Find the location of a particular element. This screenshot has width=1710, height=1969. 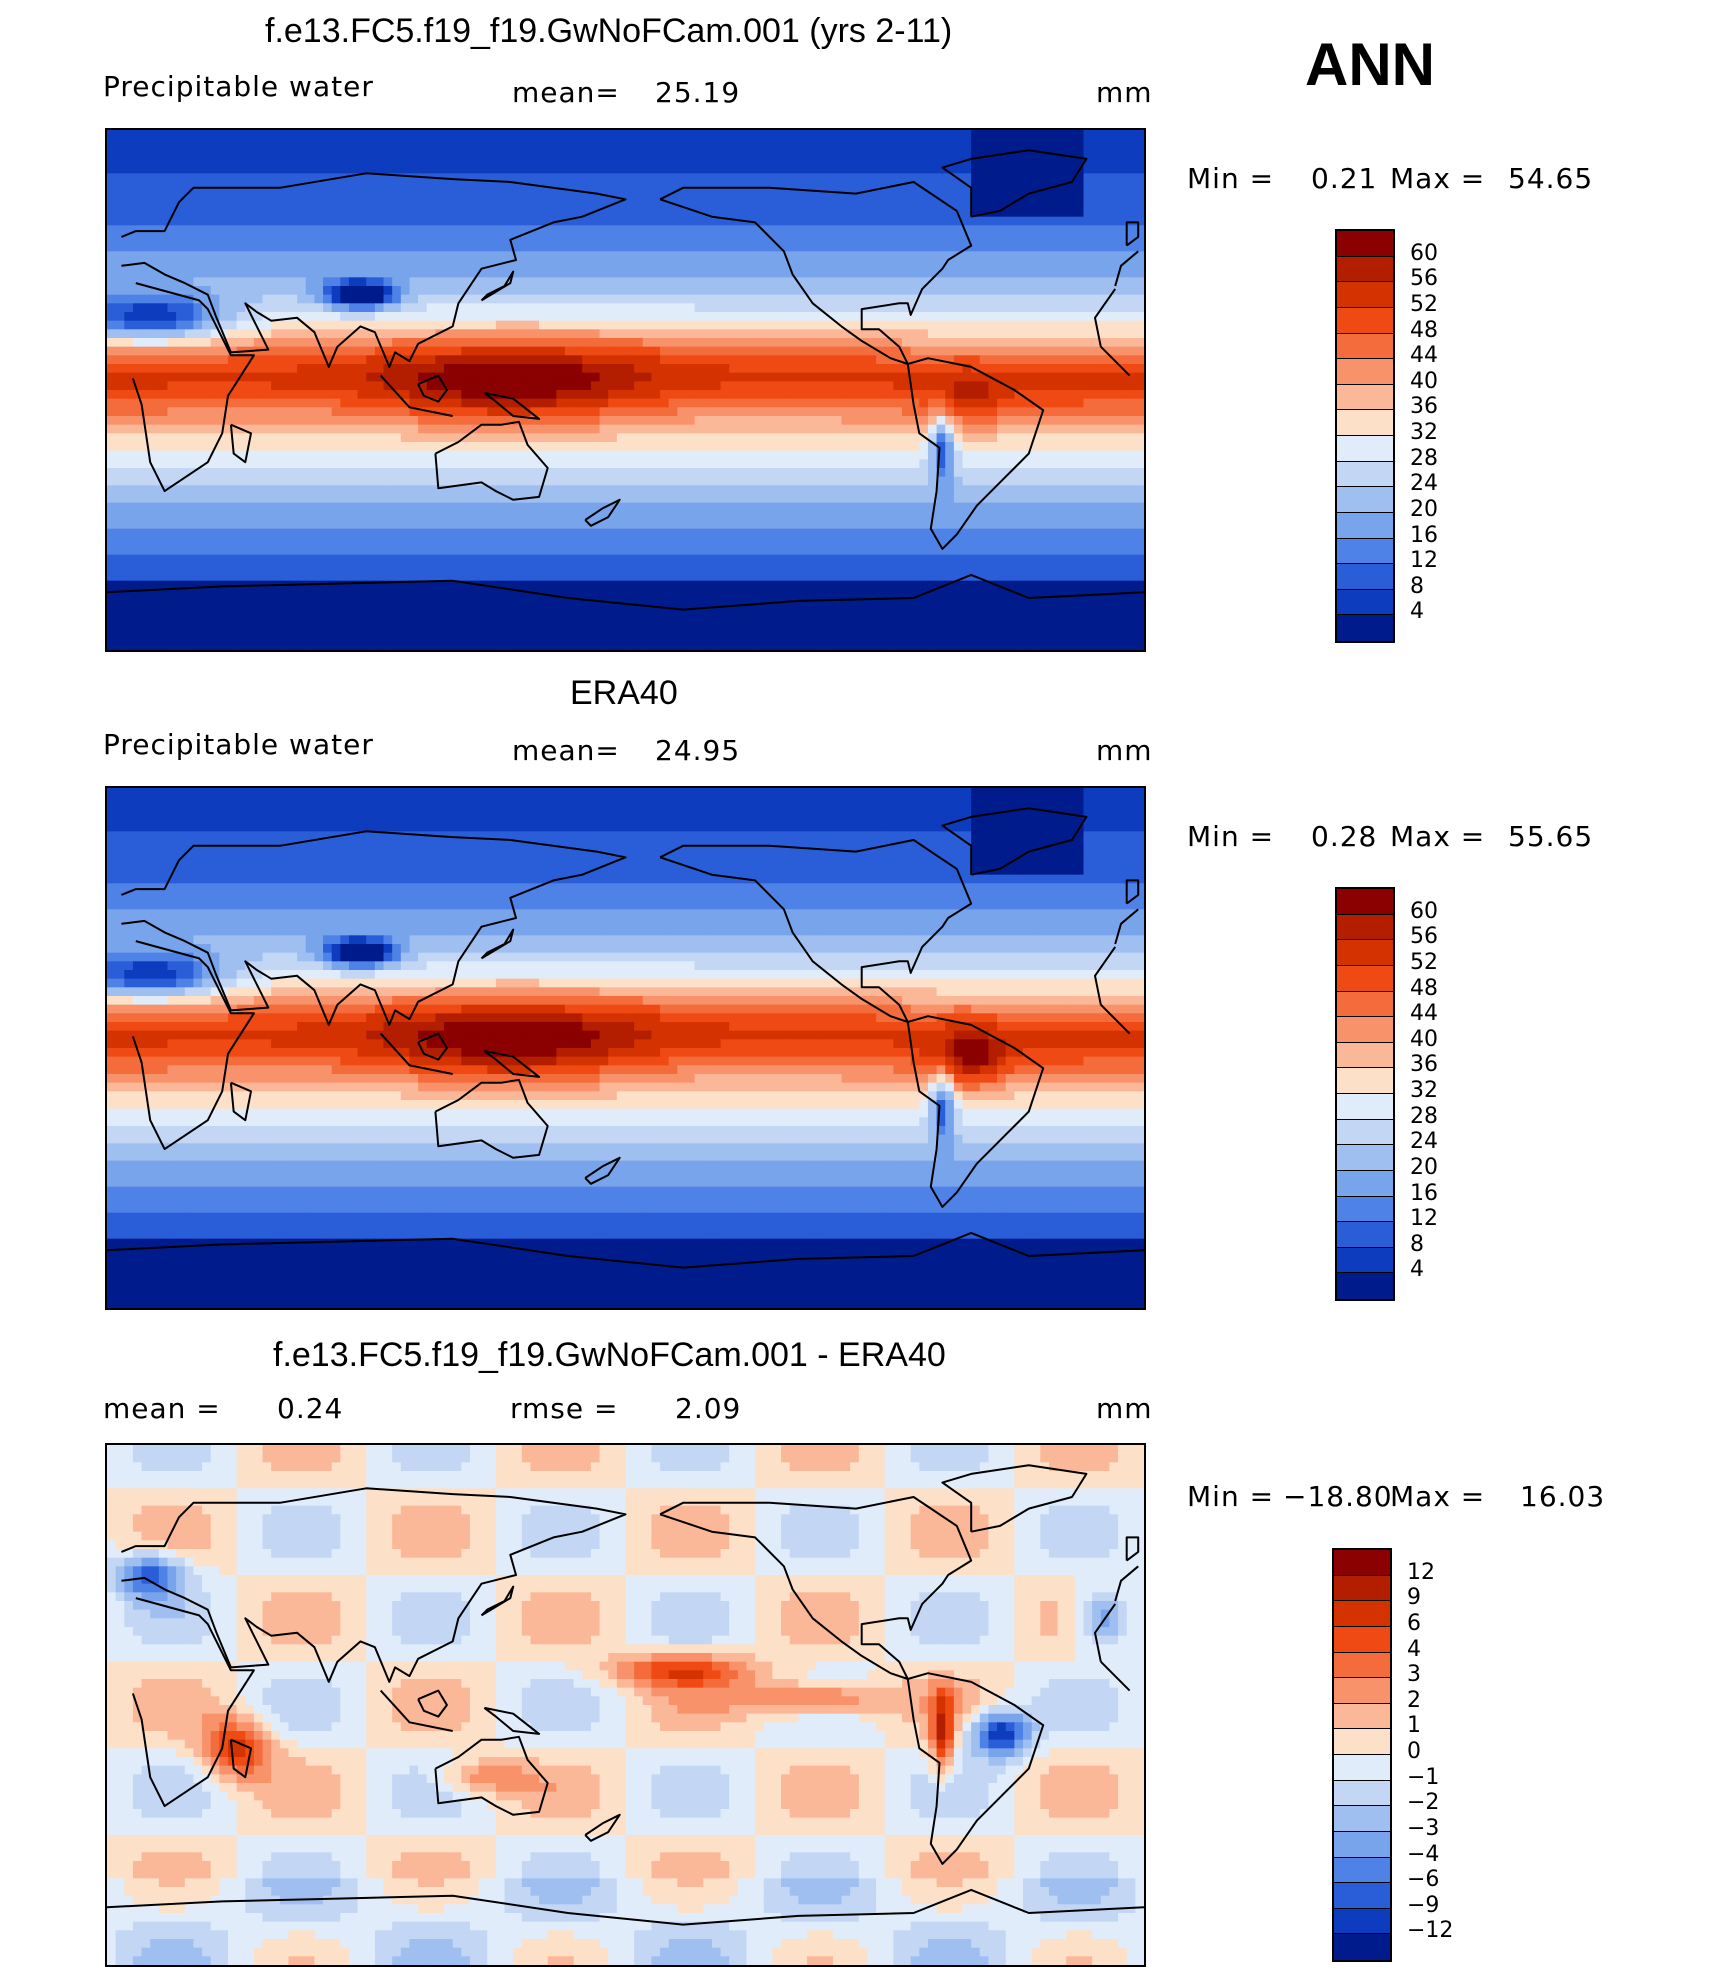

panel1-mean-value: 25.19 is located at coordinates (697, 92).